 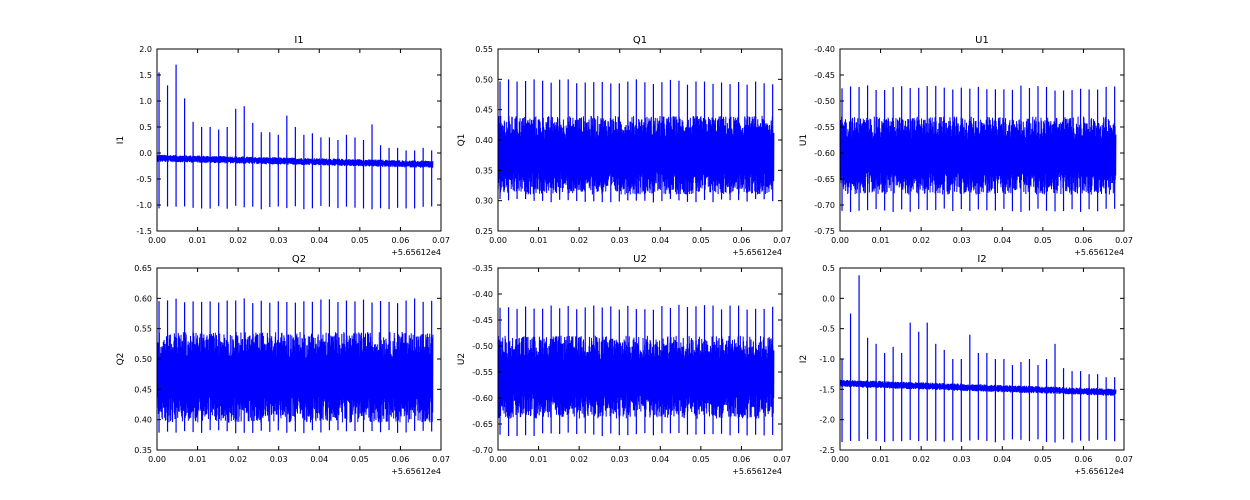 I want to click on y-tick-label: 0.25, so click(x=484, y=231).